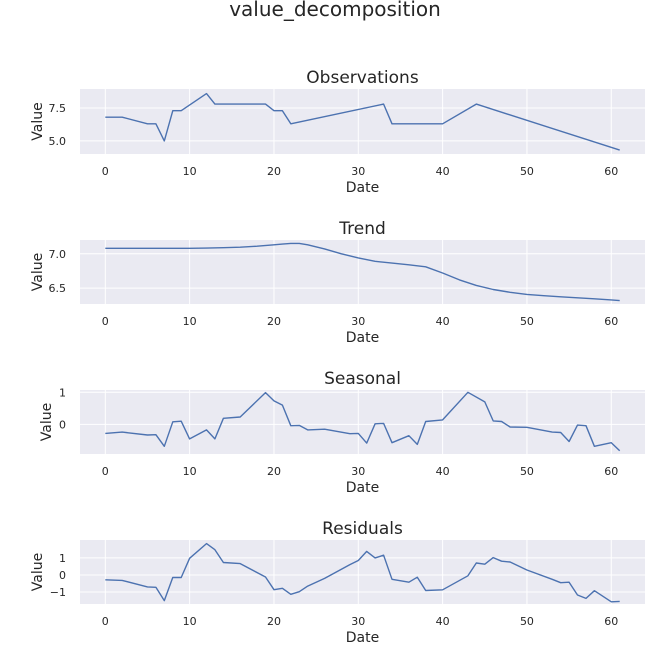 This screenshot has height=669, width=669. I want to click on trend-plot-area, so click(362, 272).